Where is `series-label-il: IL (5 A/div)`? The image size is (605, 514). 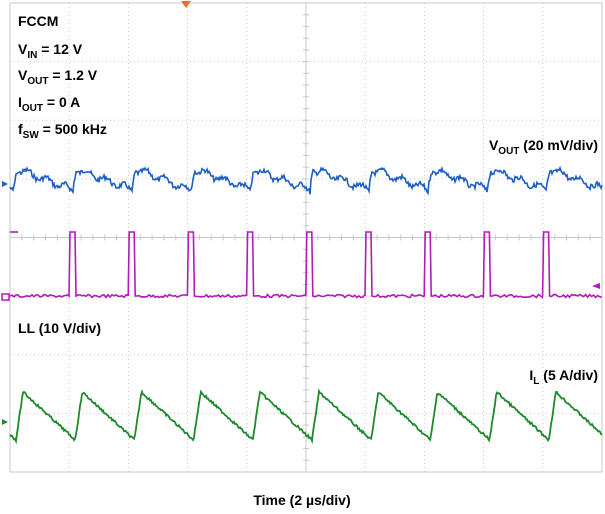
series-label-il: IL (5 A/div) is located at coordinates (563, 377).